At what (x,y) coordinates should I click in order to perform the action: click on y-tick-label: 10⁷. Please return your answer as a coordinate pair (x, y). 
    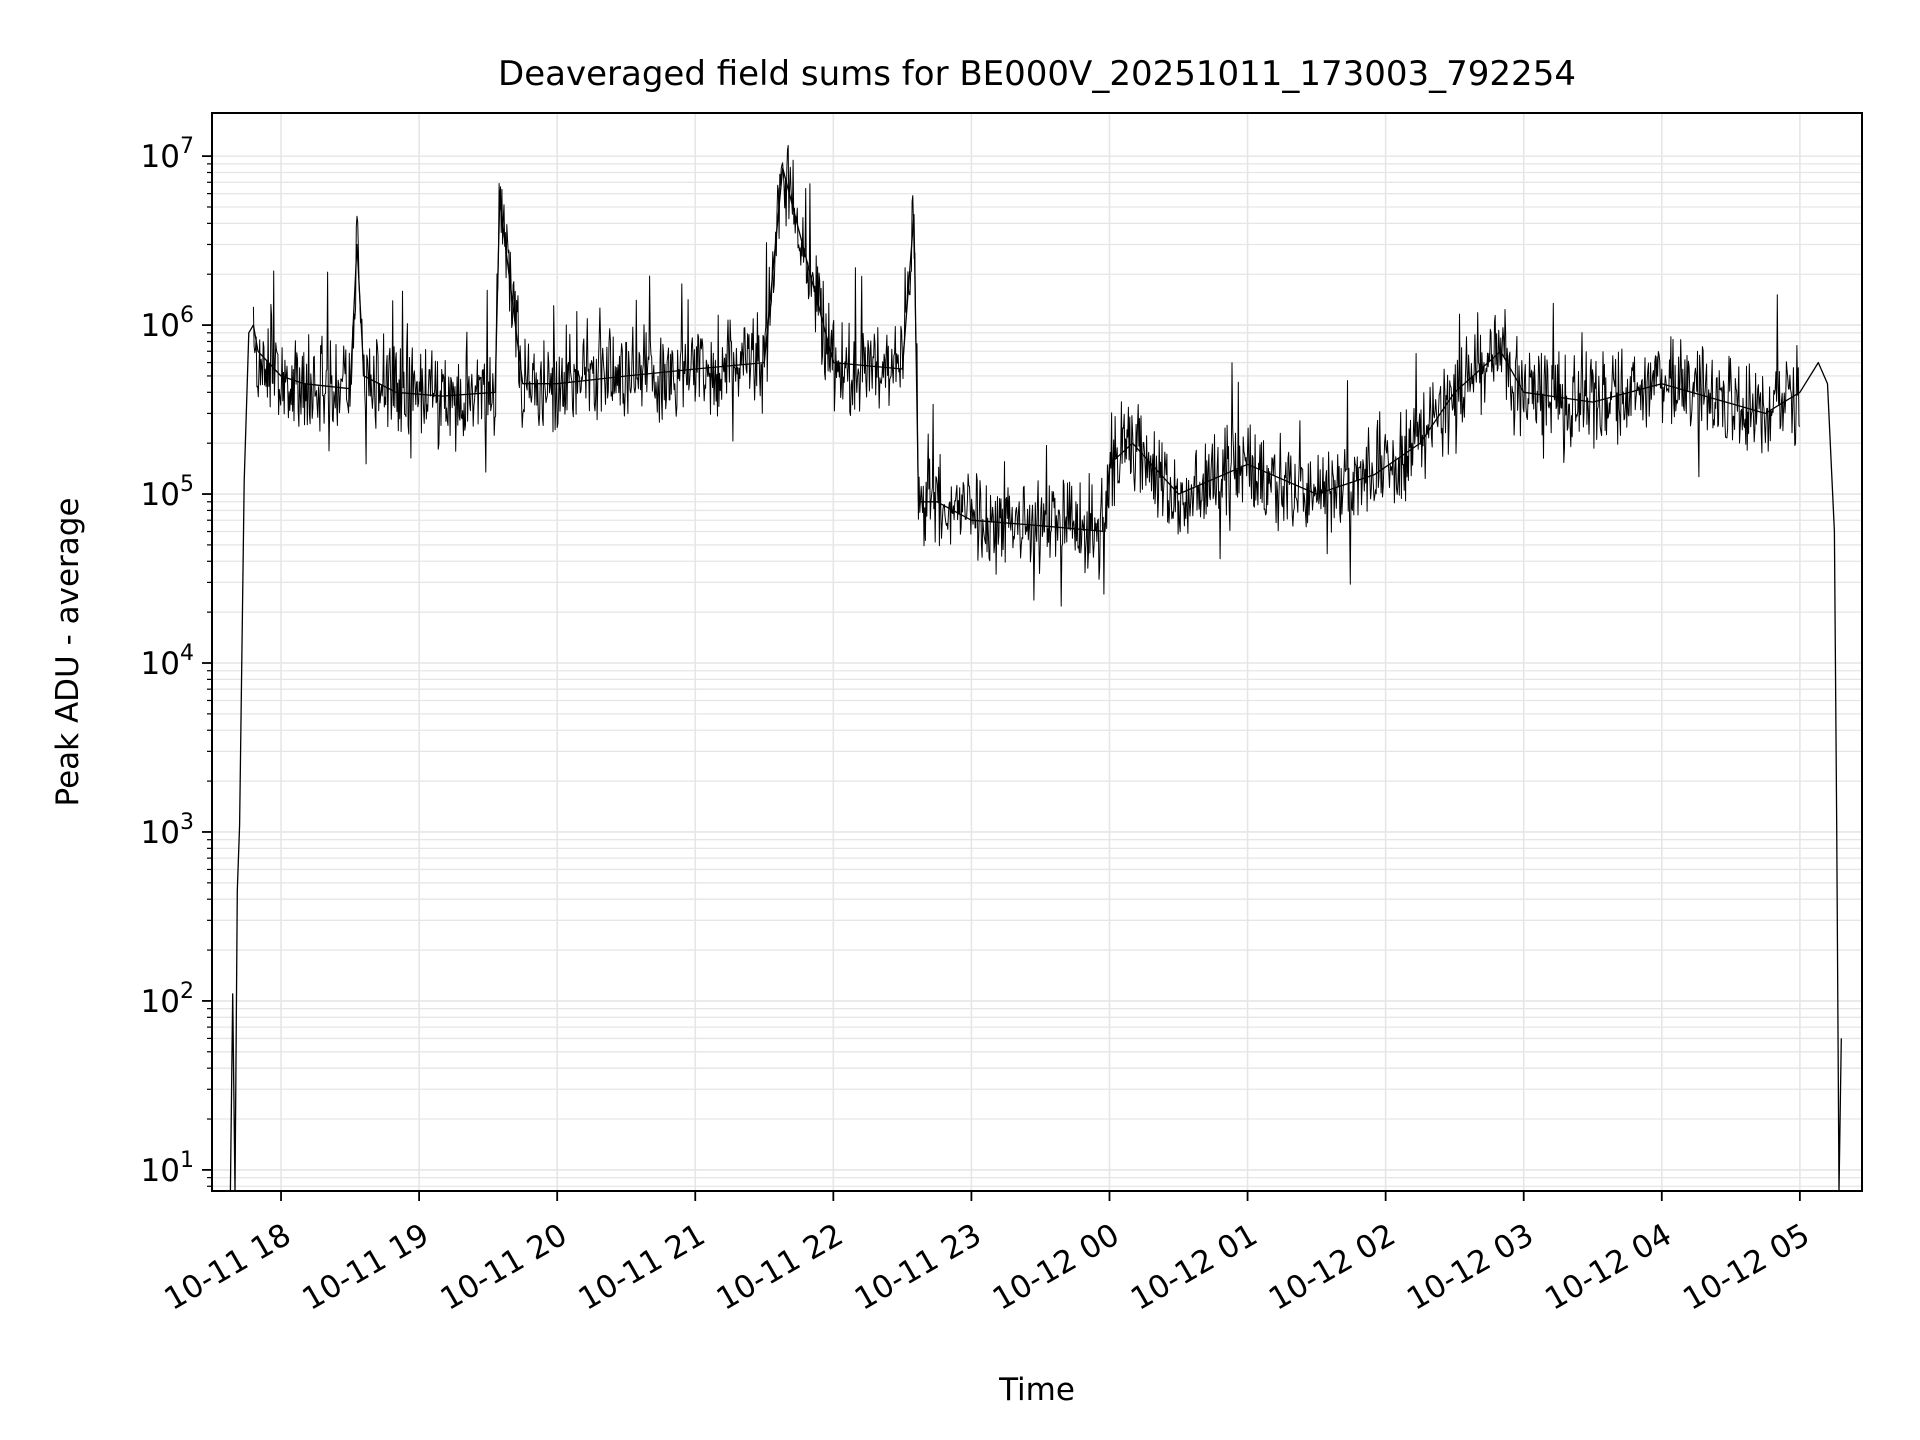
    Looking at the image, I should click on (167, 154).